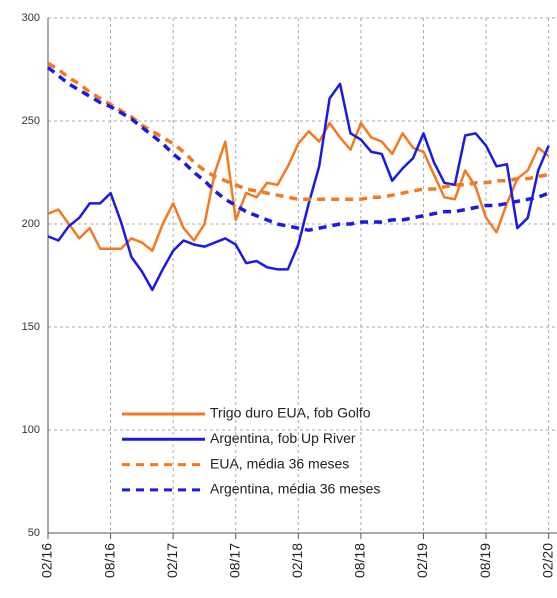 This screenshot has width=557, height=598. Describe the element at coordinates (279, 463) in the screenshot. I see `legend-label: EUA, média 36 meses` at that location.